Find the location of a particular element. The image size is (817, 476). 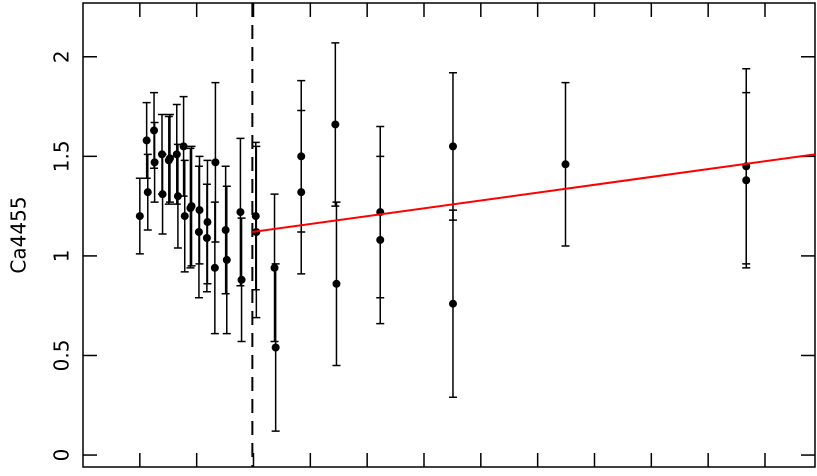

fit-line is located at coordinates (534, 193).